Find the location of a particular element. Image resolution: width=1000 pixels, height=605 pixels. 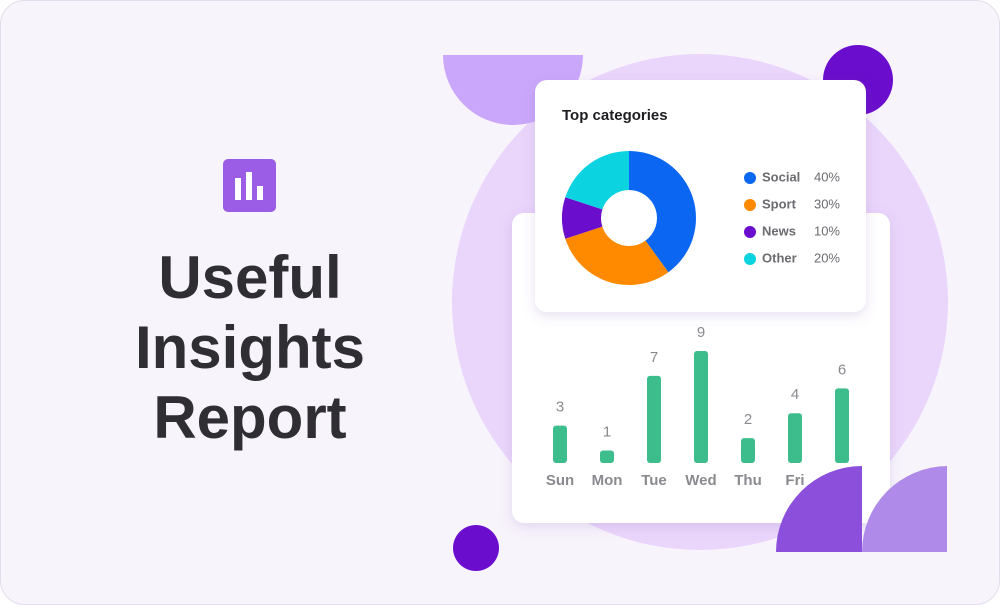

x-tick-label: Fri is located at coordinates (794, 480).